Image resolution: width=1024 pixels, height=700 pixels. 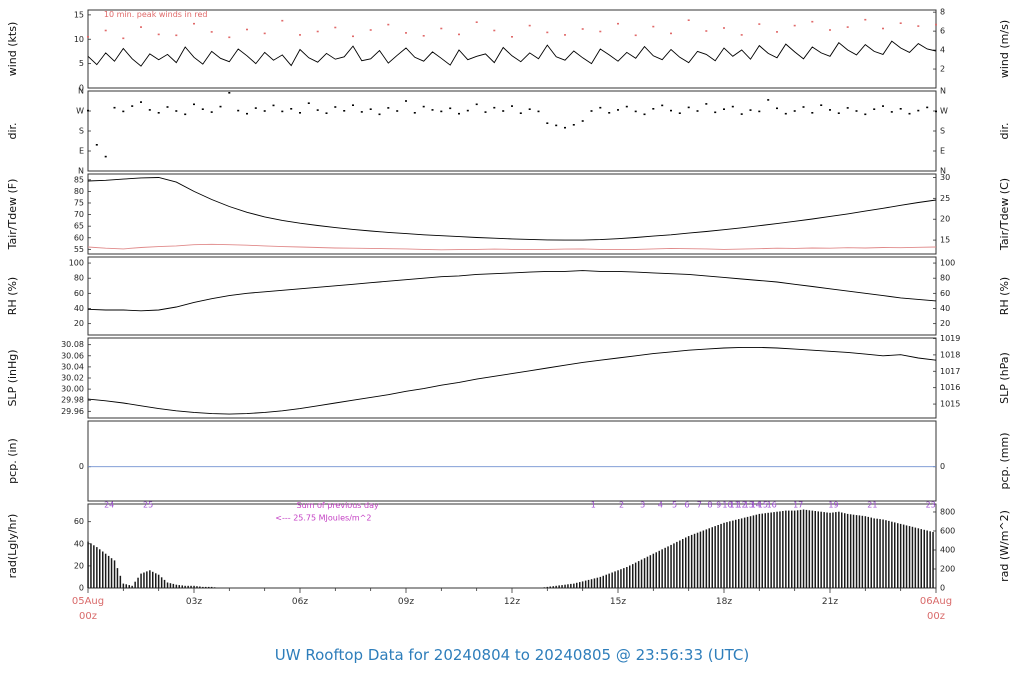 What do you see at coordinates (12, 215) in the screenshot?
I see `svg-text: Tair/Tdew (F)` at bounding box center [12, 215].